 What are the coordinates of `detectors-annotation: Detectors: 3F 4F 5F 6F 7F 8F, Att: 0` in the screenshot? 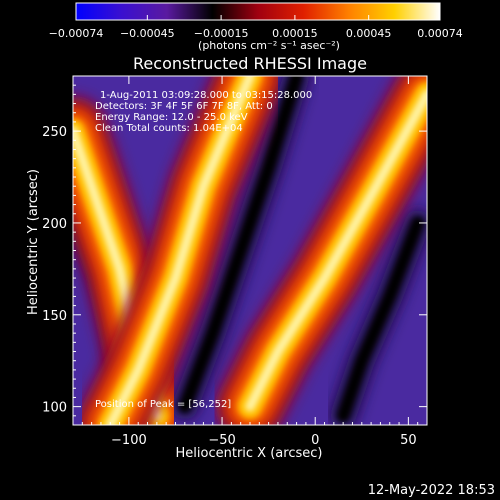 It's located at (184, 106).